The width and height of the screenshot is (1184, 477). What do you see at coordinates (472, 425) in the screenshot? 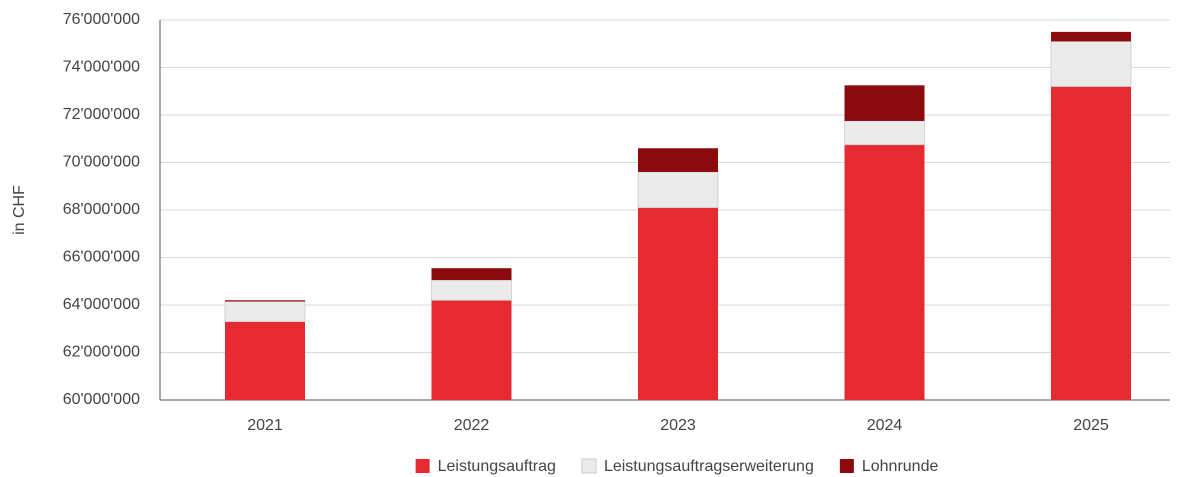
I see `x-tick-label: 2022` at bounding box center [472, 425].